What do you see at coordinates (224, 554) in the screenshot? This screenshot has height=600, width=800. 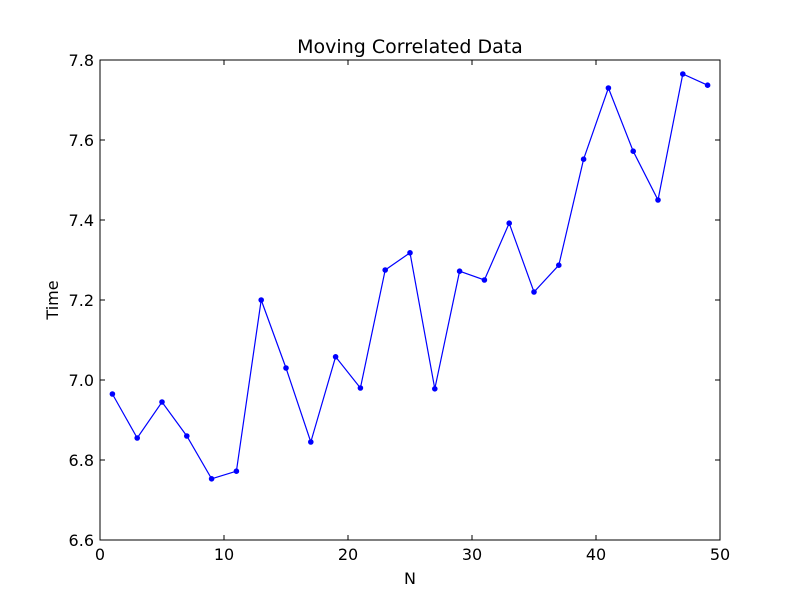 I see `x-tick-label: 10` at bounding box center [224, 554].